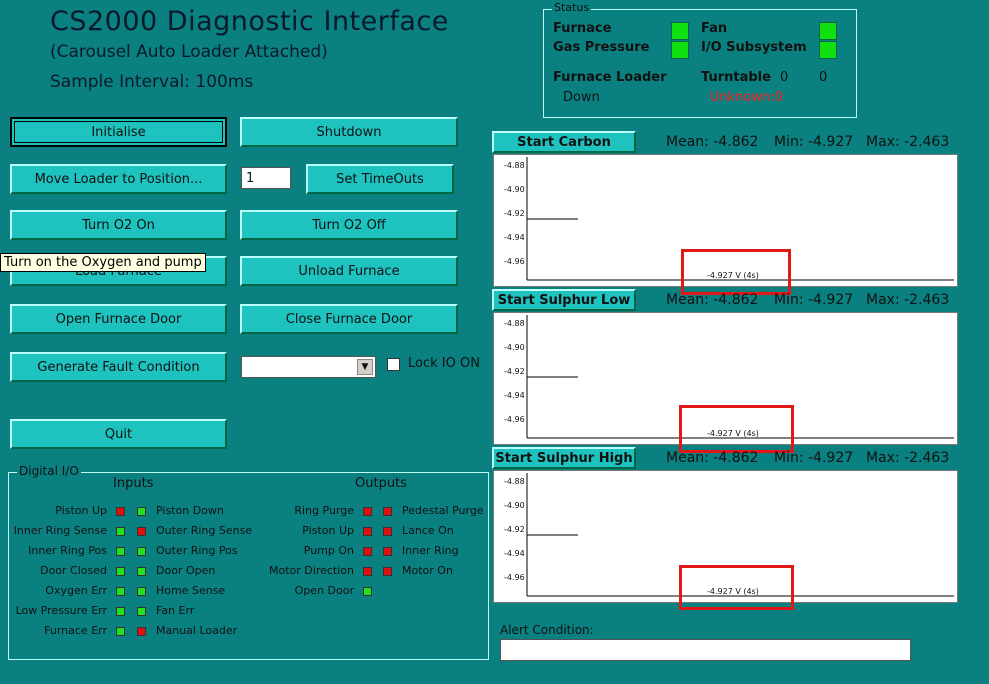  What do you see at coordinates (365, 367) in the screenshot?
I see `chevron-down-icon: ▼` at bounding box center [365, 367].